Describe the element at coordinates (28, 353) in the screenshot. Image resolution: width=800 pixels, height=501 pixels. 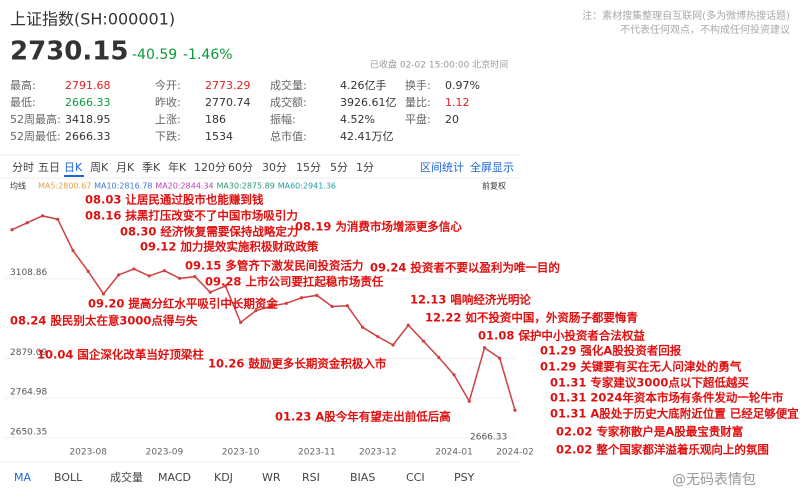
I see `y-tick-label: 2879.09` at that location.